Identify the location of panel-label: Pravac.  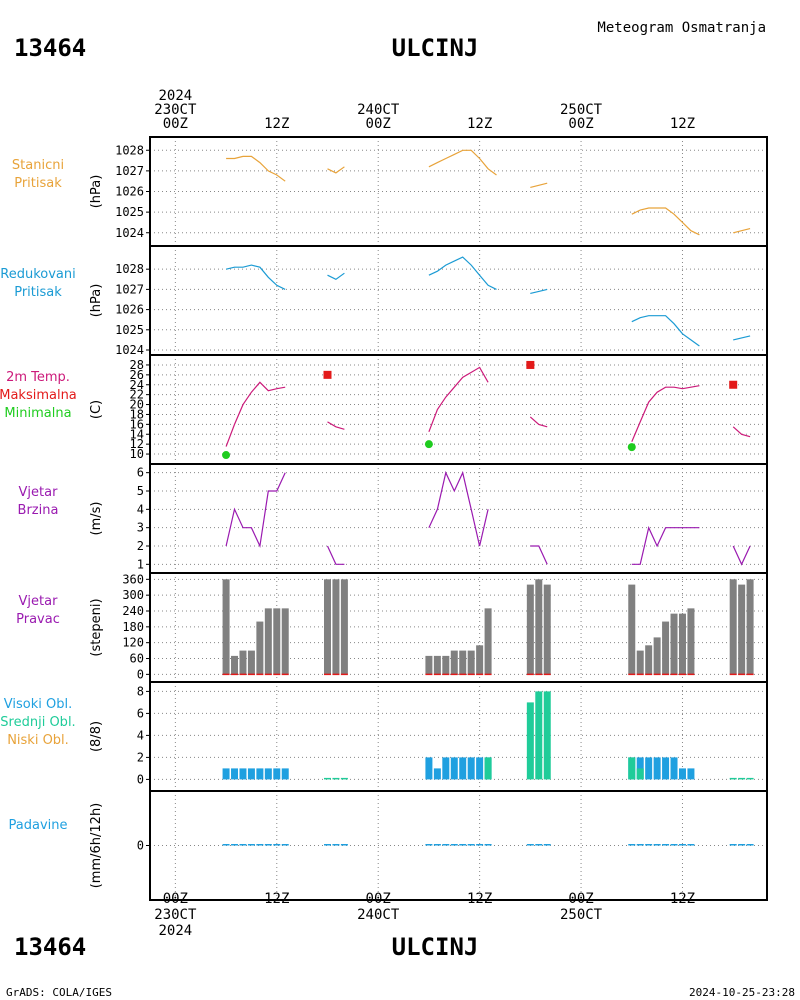
(38, 619).